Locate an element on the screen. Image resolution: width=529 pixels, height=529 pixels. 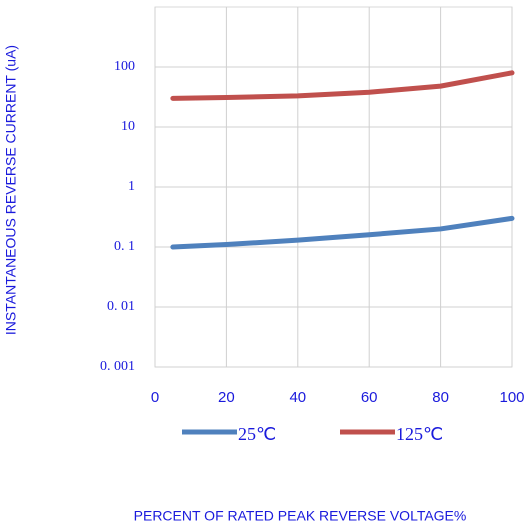
y-axis-title: INSTANTANEOUS REVERSE CURRENT (uA) is located at coordinates (11, 190).